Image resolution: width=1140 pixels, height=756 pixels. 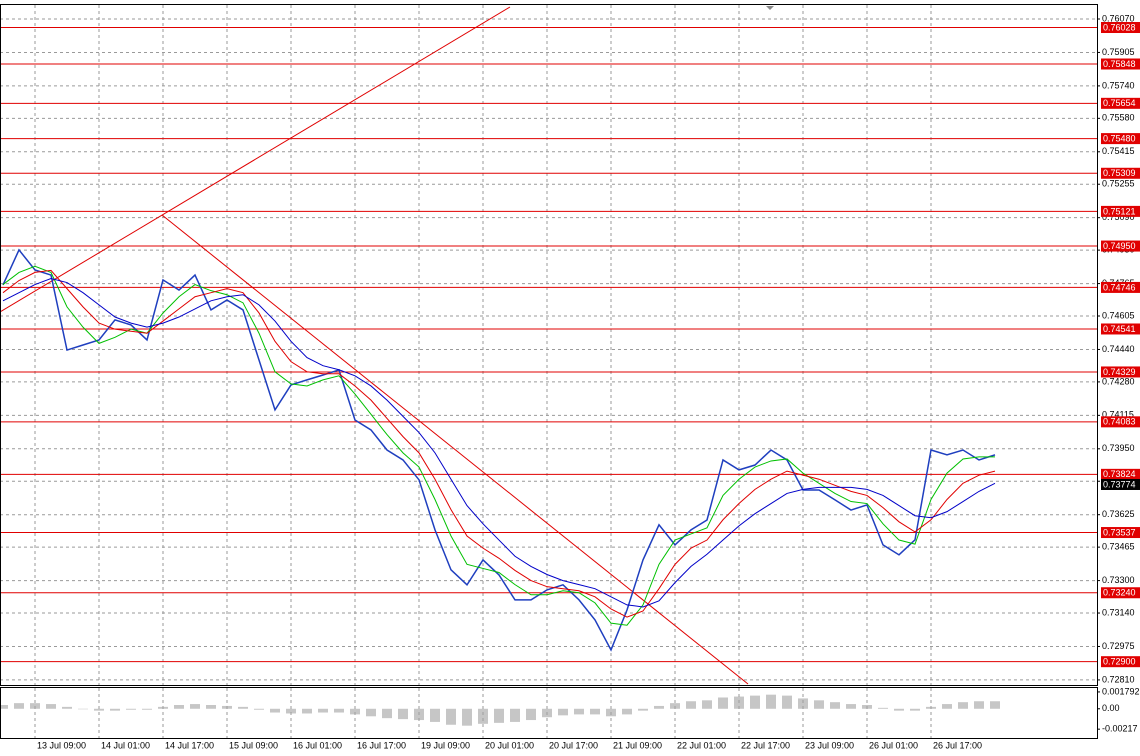 What do you see at coordinates (637, 745) in the screenshot?
I see `x-tick-label: 21 Jul 09:00` at bounding box center [637, 745].